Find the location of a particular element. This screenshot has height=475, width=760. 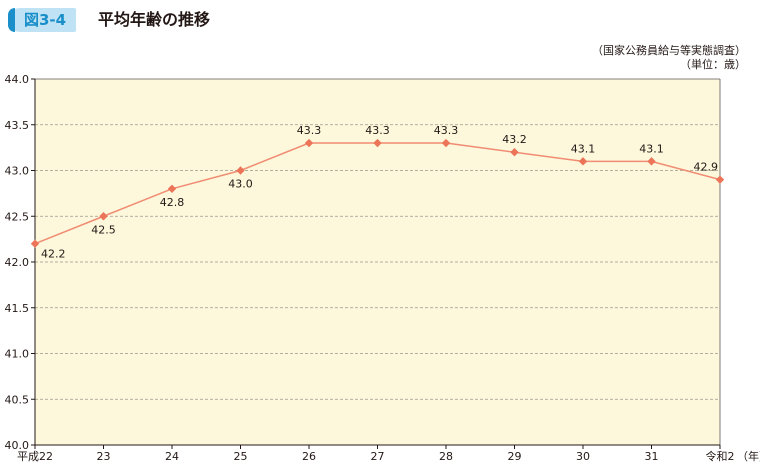

x-tick-label: 27 is located at coordinates (378, 456).